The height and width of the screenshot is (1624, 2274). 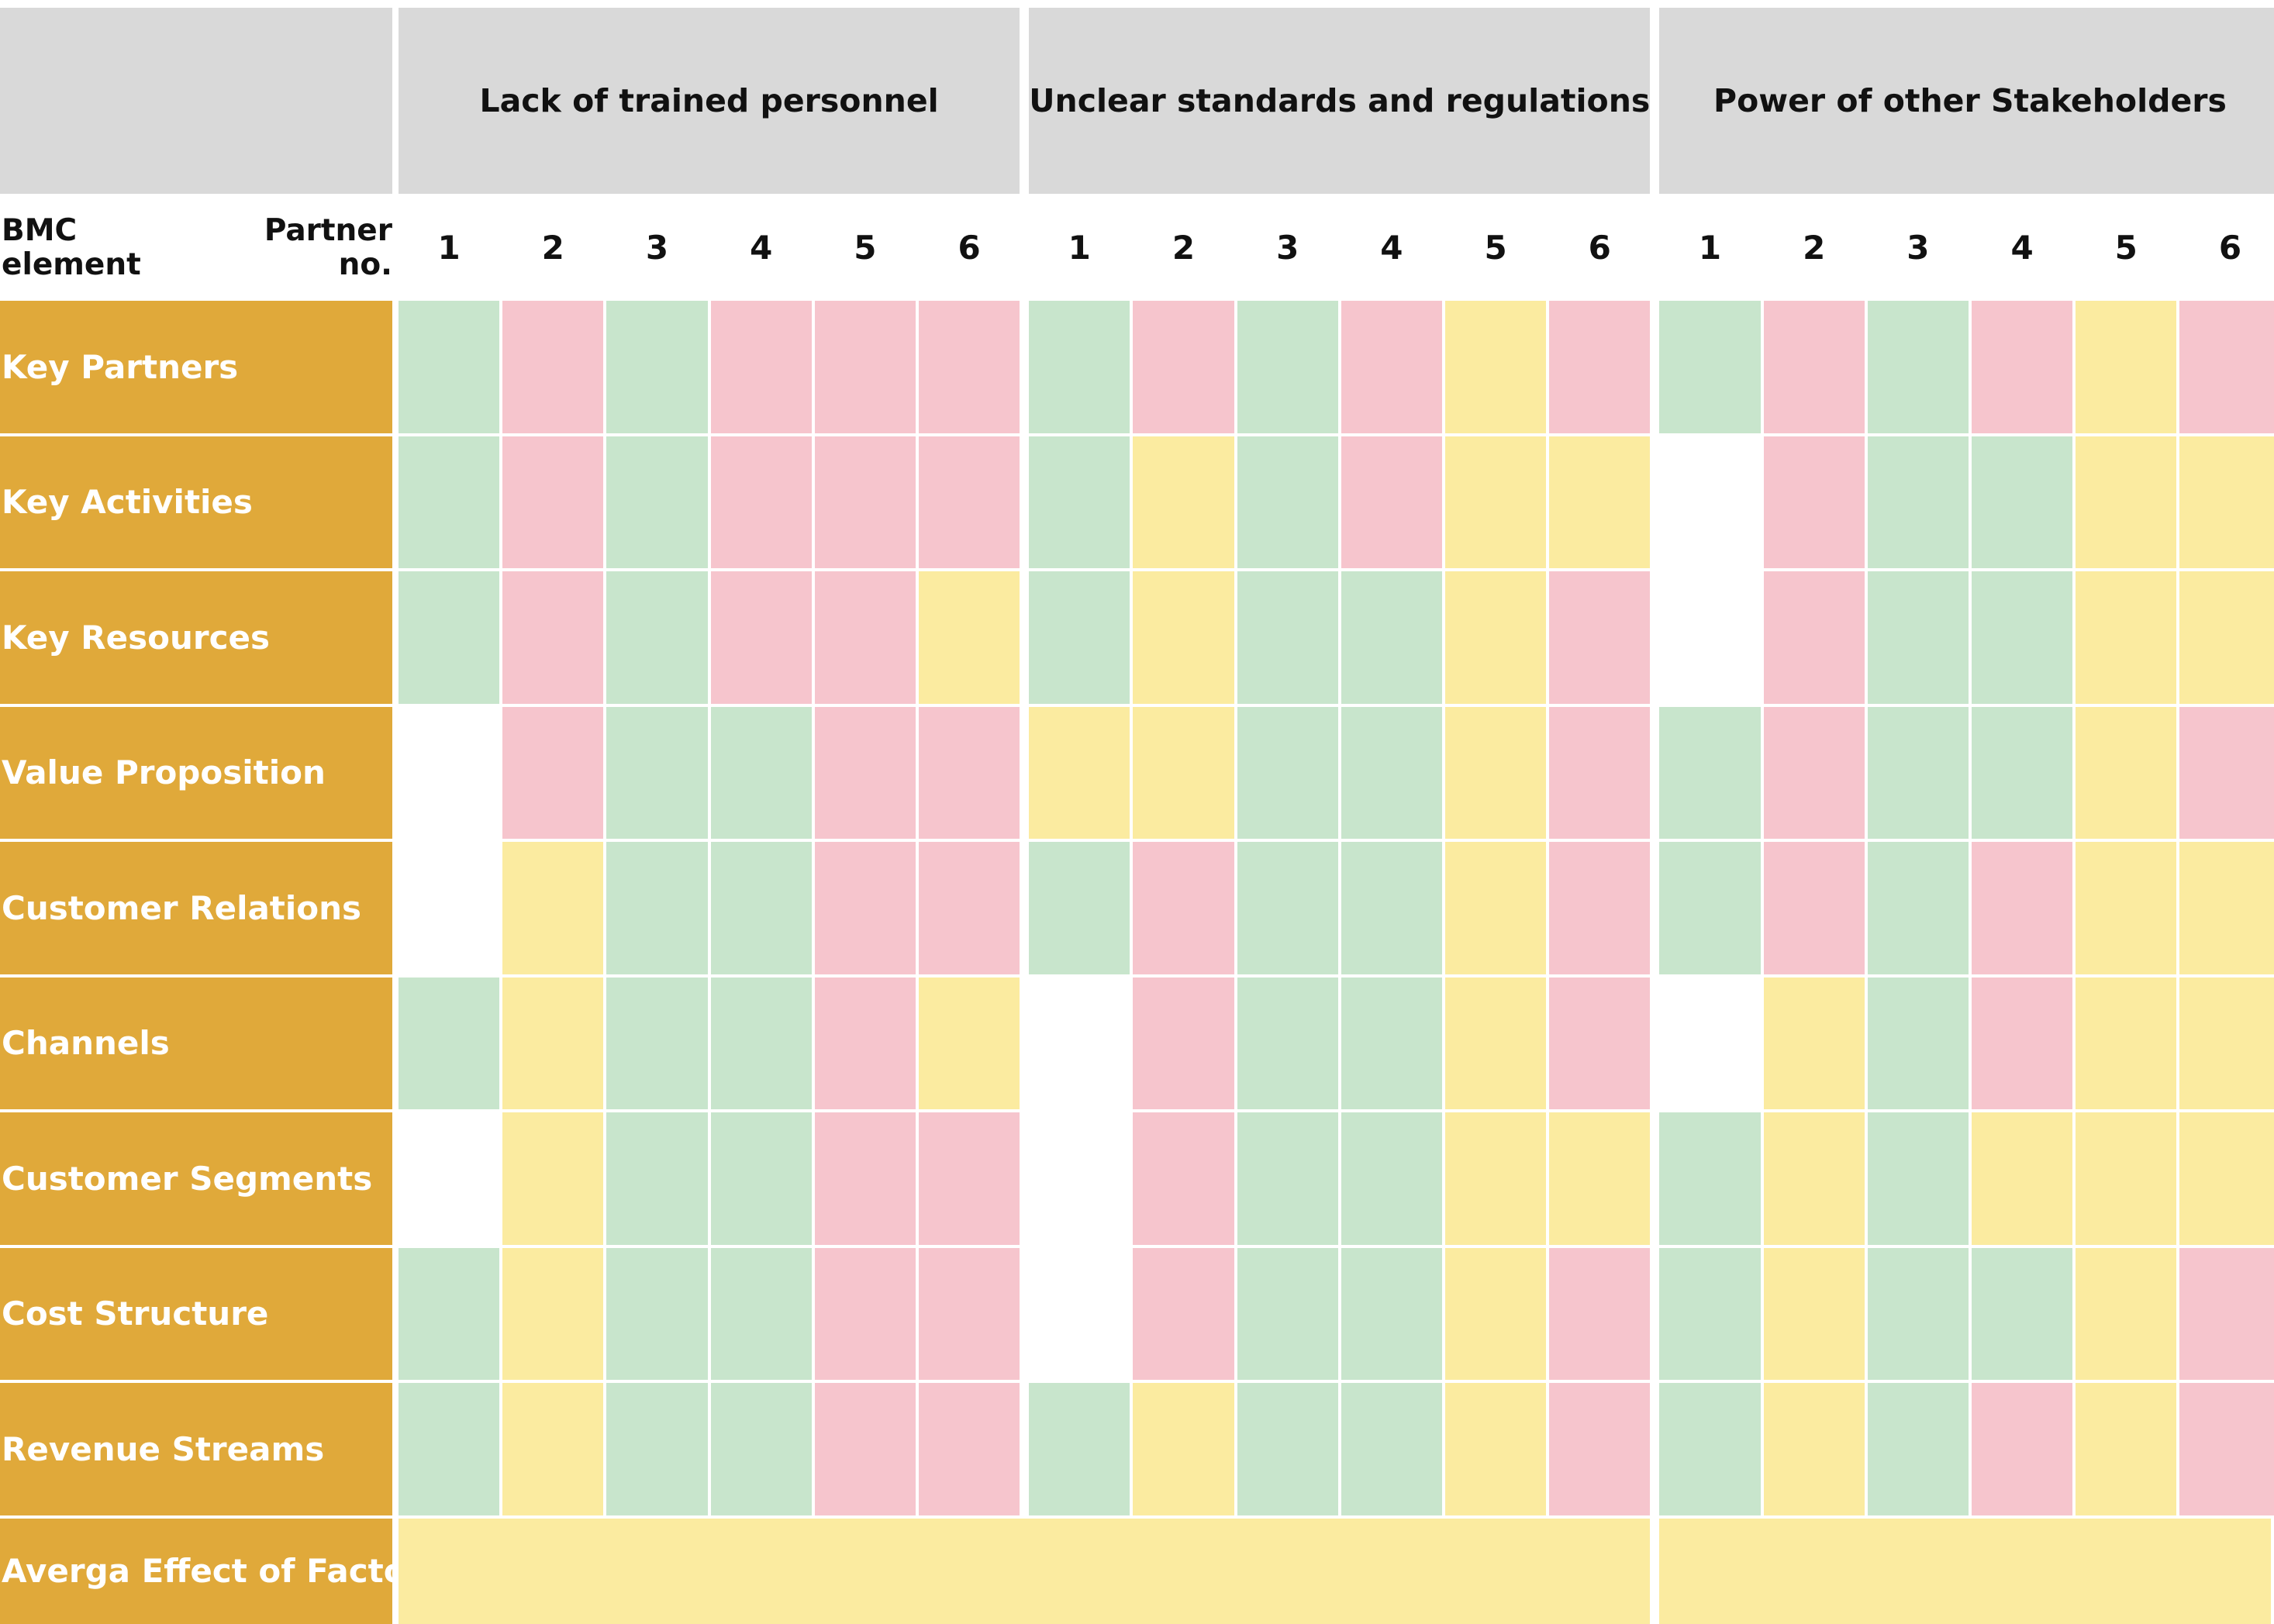 I want to click on factor-header: Unclear standards and regulations, so click(x=1340, y=101).